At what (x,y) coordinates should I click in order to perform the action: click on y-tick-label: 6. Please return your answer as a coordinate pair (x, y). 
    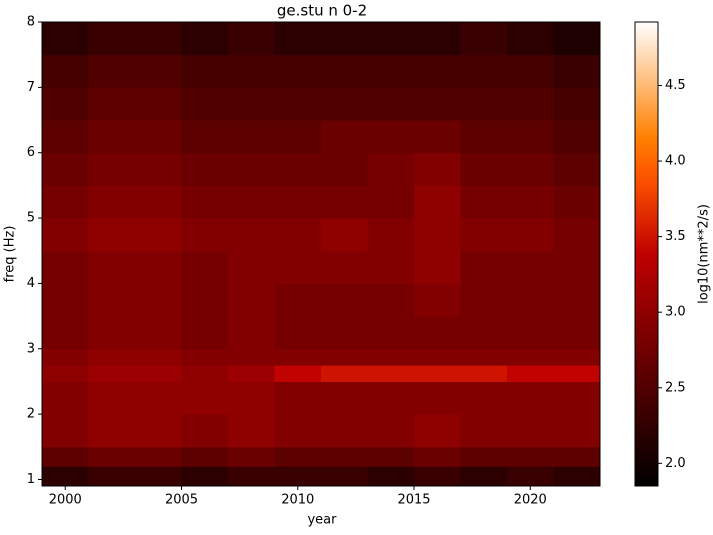
    Looking at the image, I should click on (31, 152).